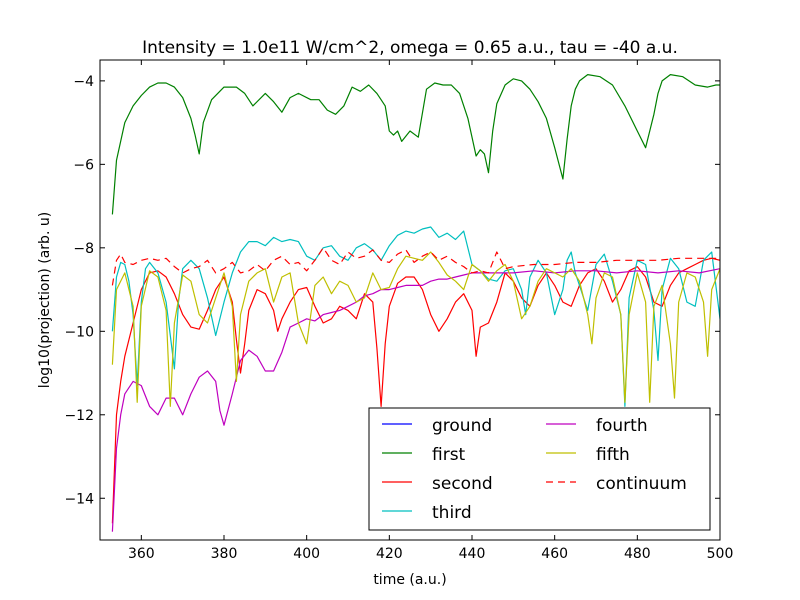 The image size is (800, 600). I want to click on y-tick-label: −14, so click(79, 499).